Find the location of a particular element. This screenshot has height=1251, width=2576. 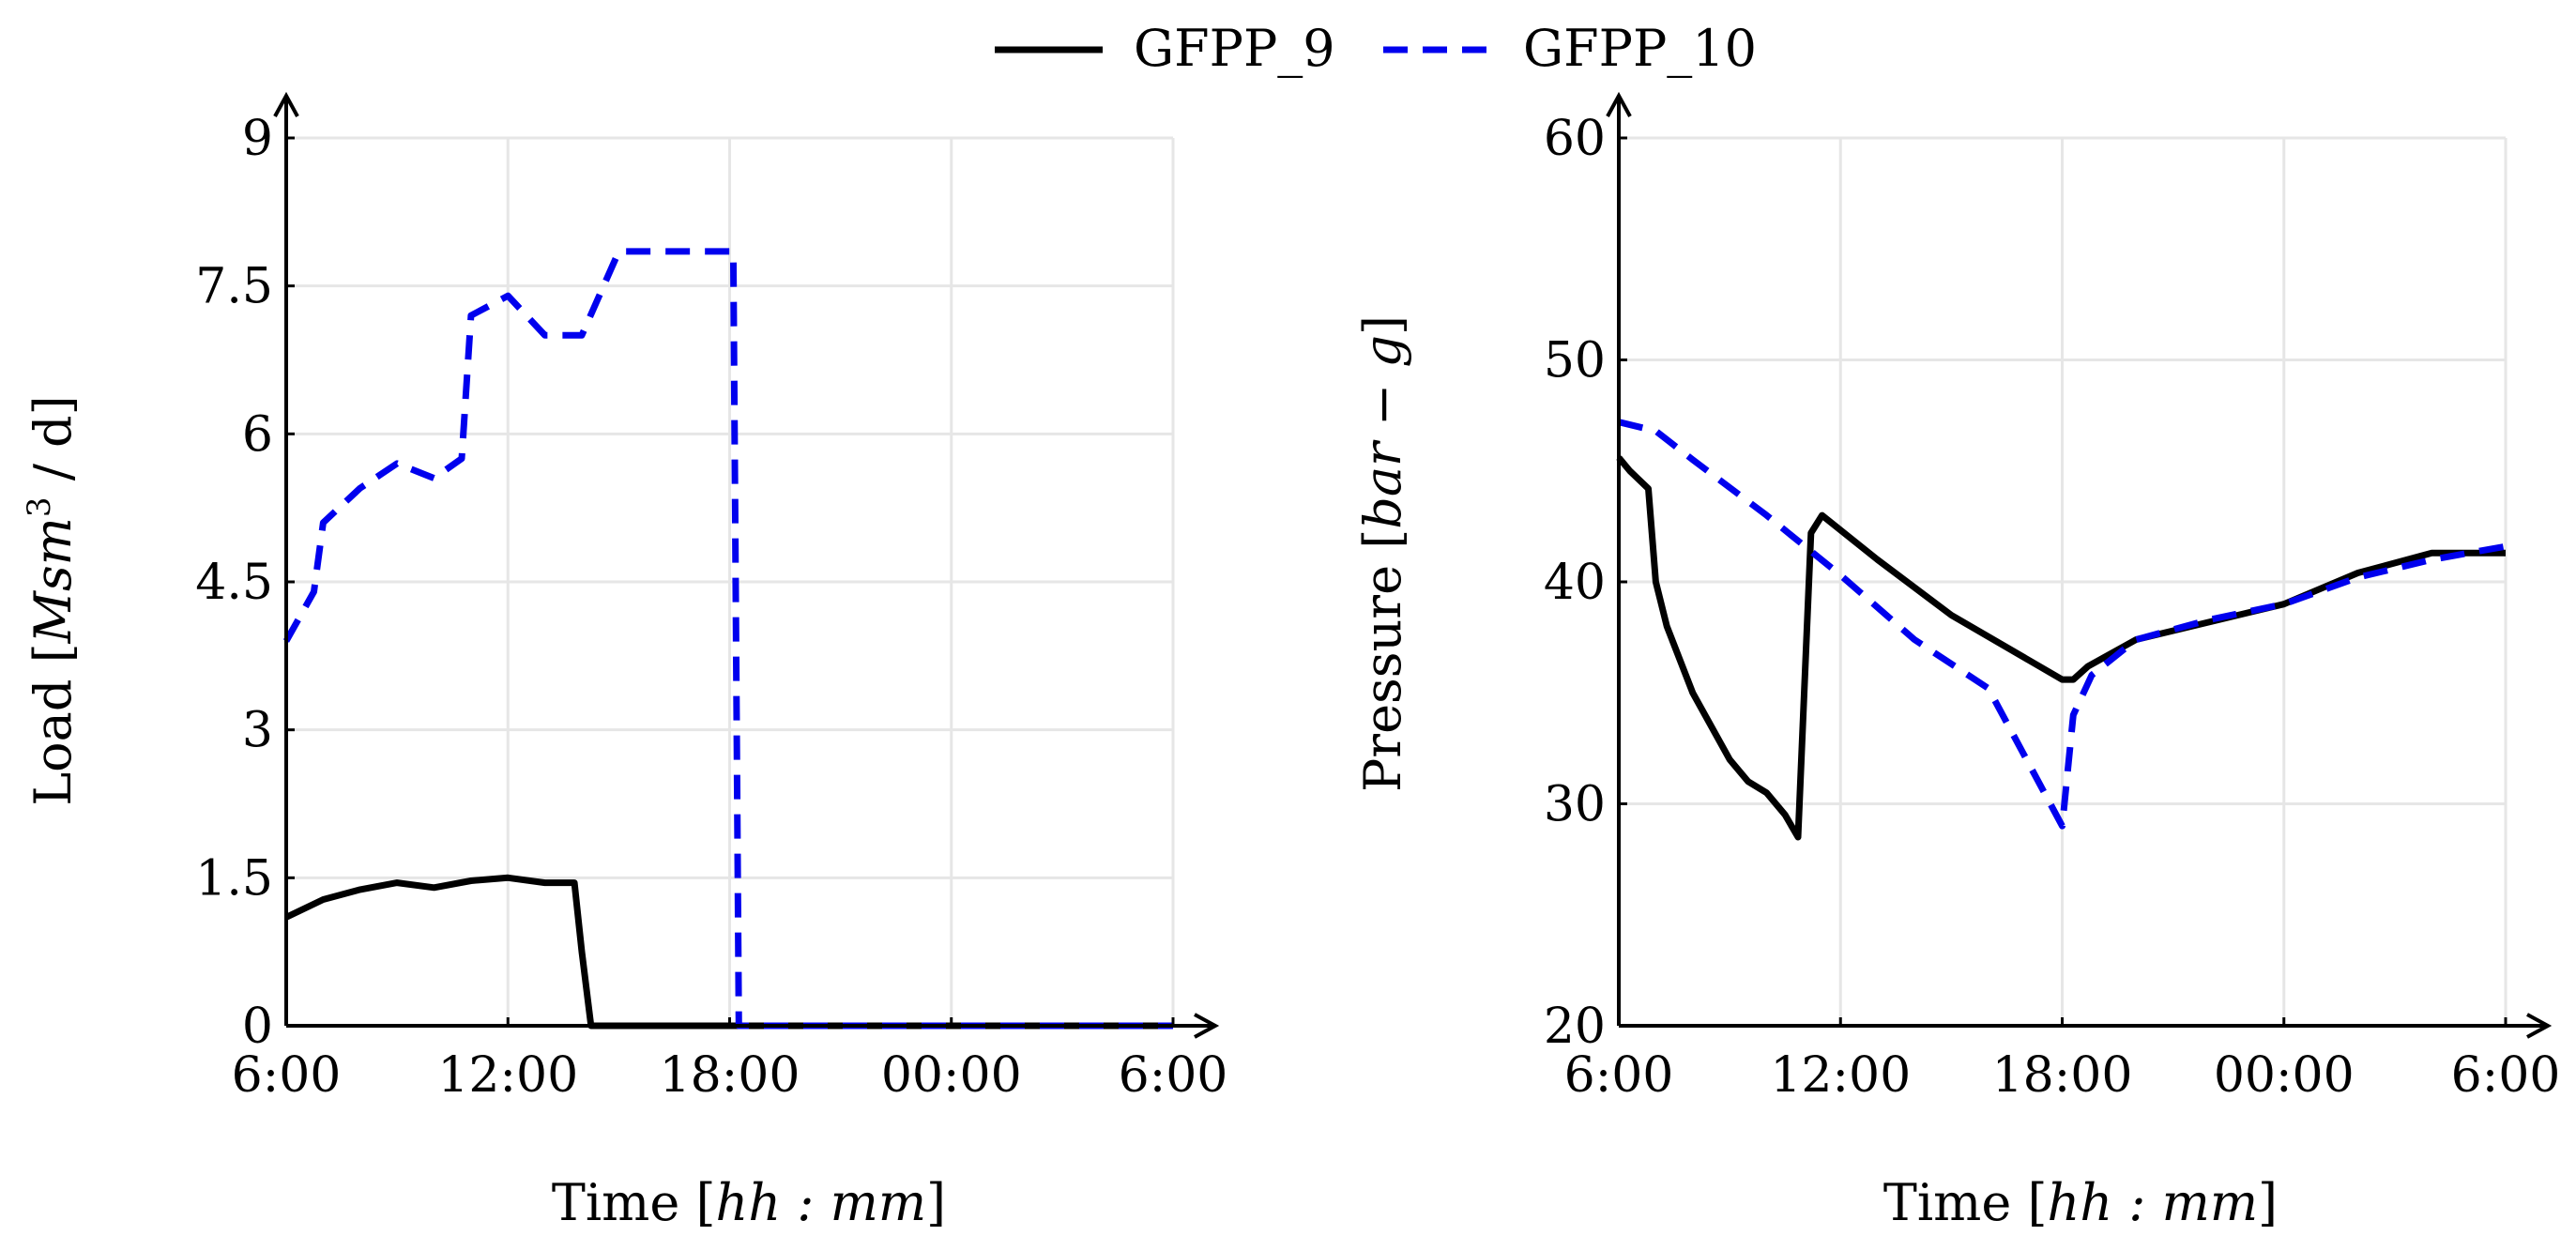

pressure-y-tick-label-3: 50 is located at coordinates (1575, 361).